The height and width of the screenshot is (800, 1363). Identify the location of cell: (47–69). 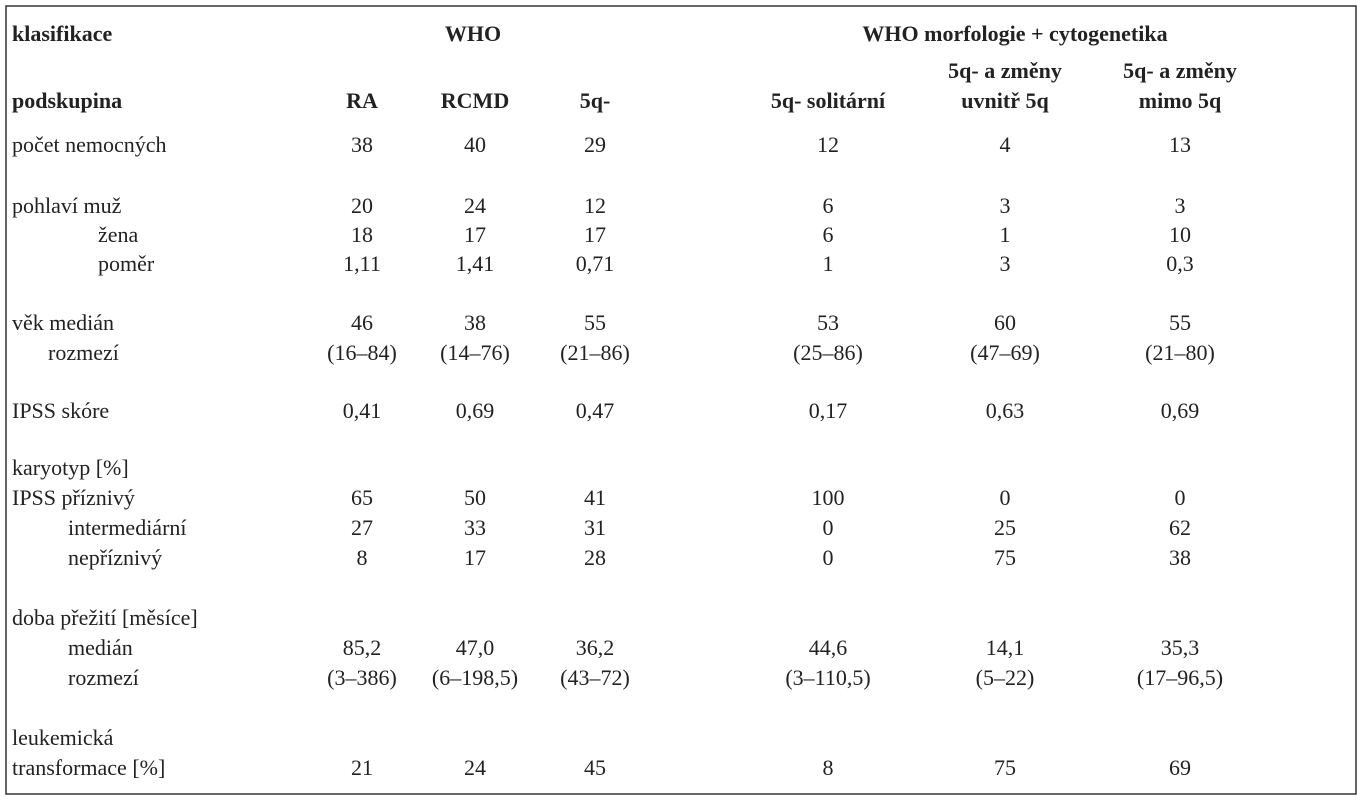
(1005, 352).